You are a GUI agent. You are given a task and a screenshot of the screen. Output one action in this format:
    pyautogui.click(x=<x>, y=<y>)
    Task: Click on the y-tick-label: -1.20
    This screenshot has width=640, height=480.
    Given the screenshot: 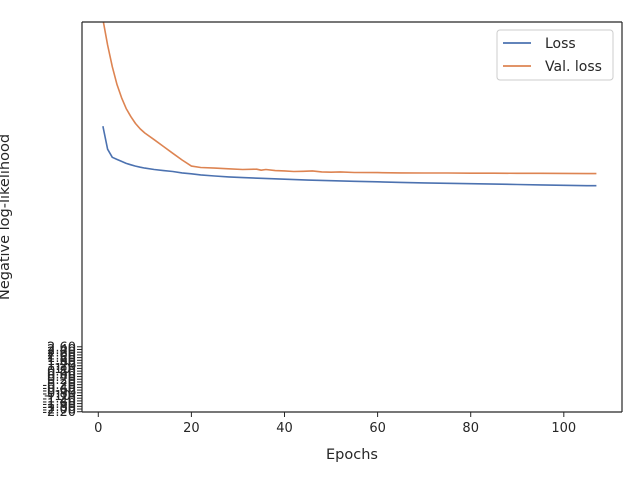 What is the action you would take?
    pyautogui.click(x=59, y=399)
    